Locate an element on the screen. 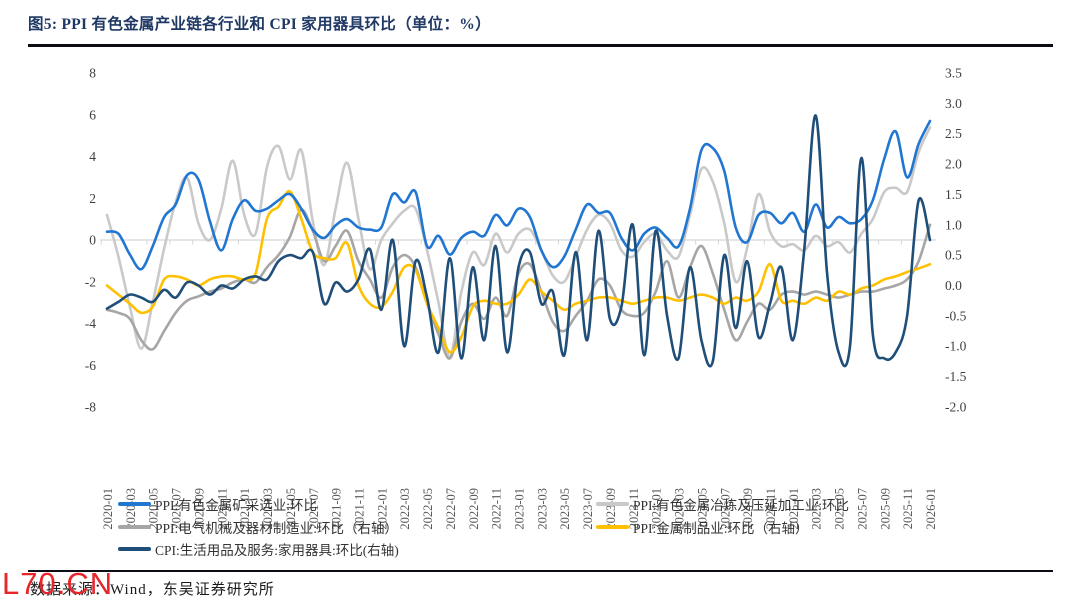  chart-title: 图5: PPI 有色金属产业链各行业和 CPI 家用器具环比（单位：%） is located at coordinates (259, 24).